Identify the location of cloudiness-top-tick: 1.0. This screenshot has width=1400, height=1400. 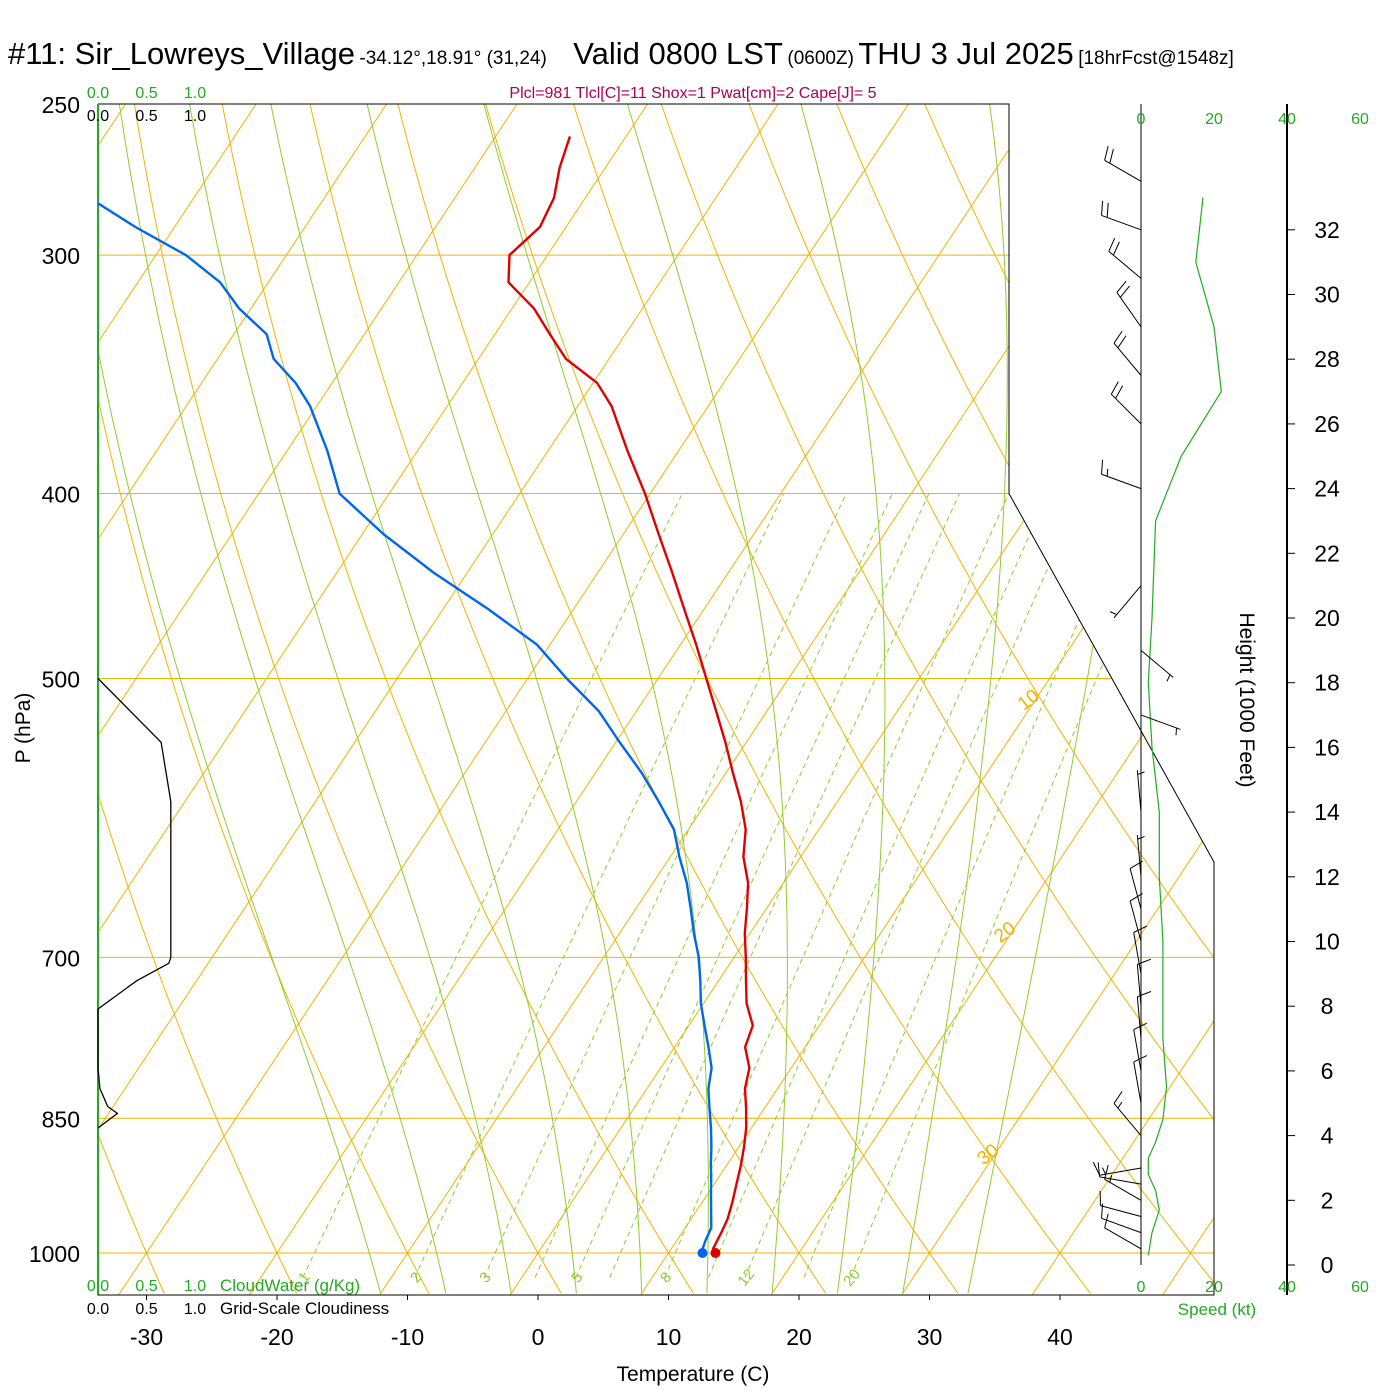
(195, 116).